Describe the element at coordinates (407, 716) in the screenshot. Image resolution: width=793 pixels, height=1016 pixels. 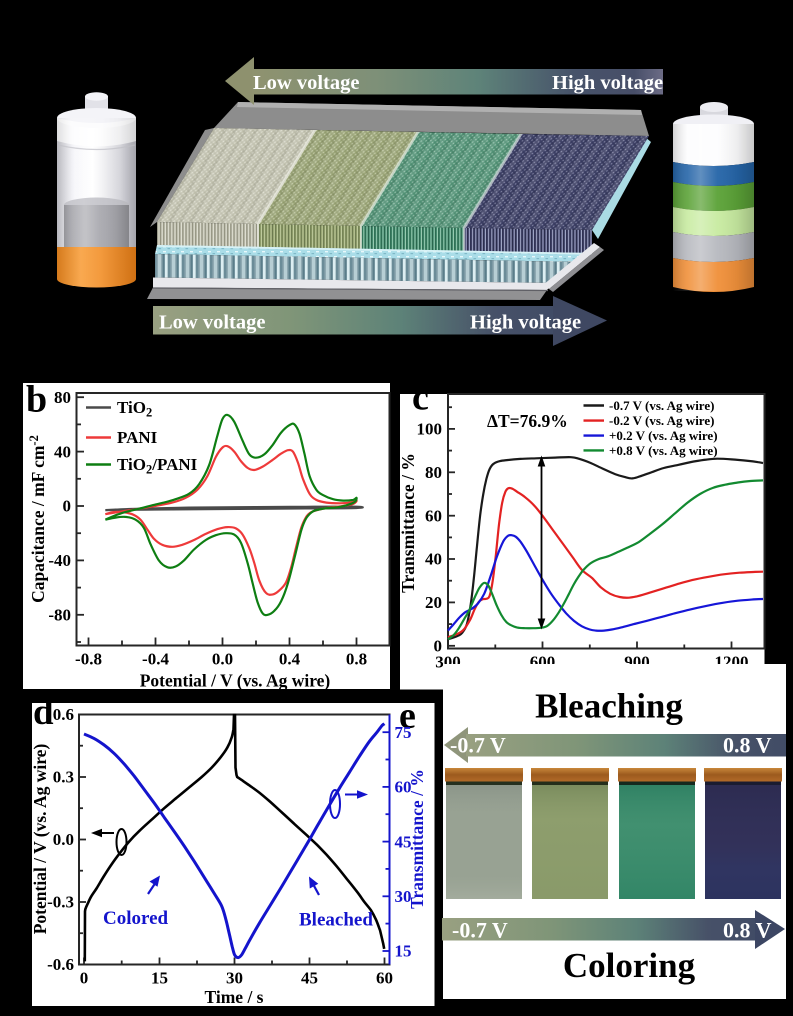
I see `svg-text: e` at that location.